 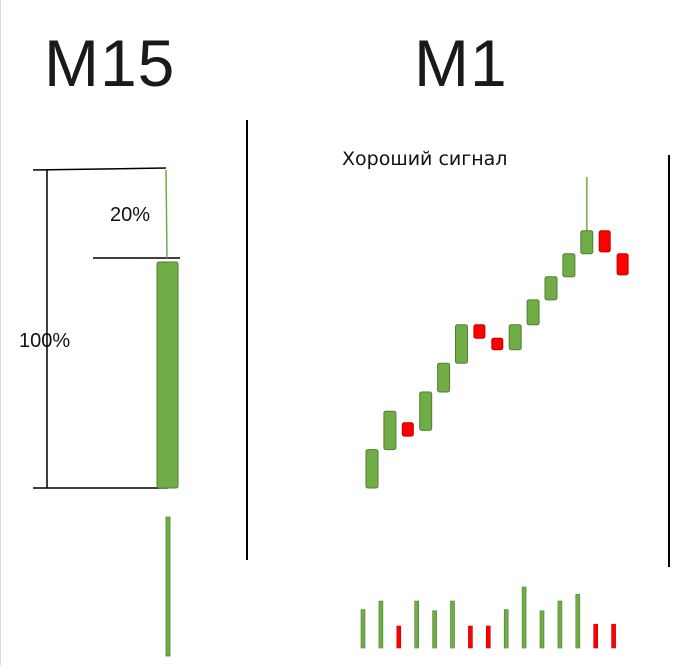 I want to click on wick-percent-label: 20%, so click(x=130, y=215).